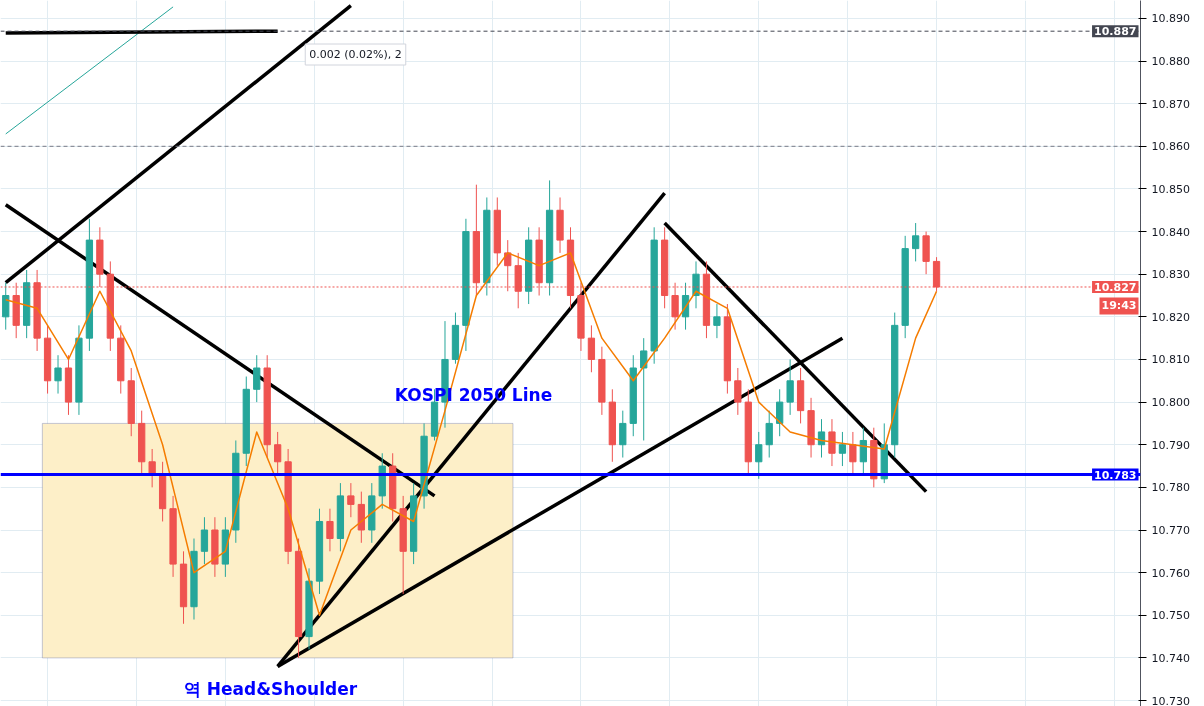  What do you see at coordinates (1170, 189) in the screenshot?
I see `y-tick-label: 10.850` at bounding box center [1170, 189].